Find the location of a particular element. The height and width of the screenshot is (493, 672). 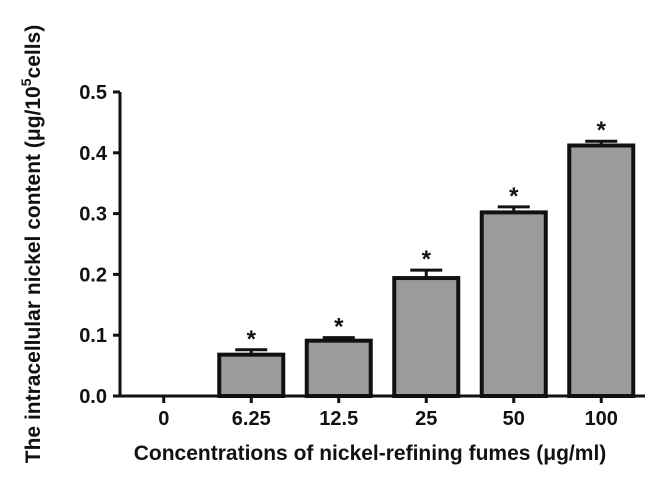

y-axis-title-superscript: 5 is located at coordinates (26, 82).